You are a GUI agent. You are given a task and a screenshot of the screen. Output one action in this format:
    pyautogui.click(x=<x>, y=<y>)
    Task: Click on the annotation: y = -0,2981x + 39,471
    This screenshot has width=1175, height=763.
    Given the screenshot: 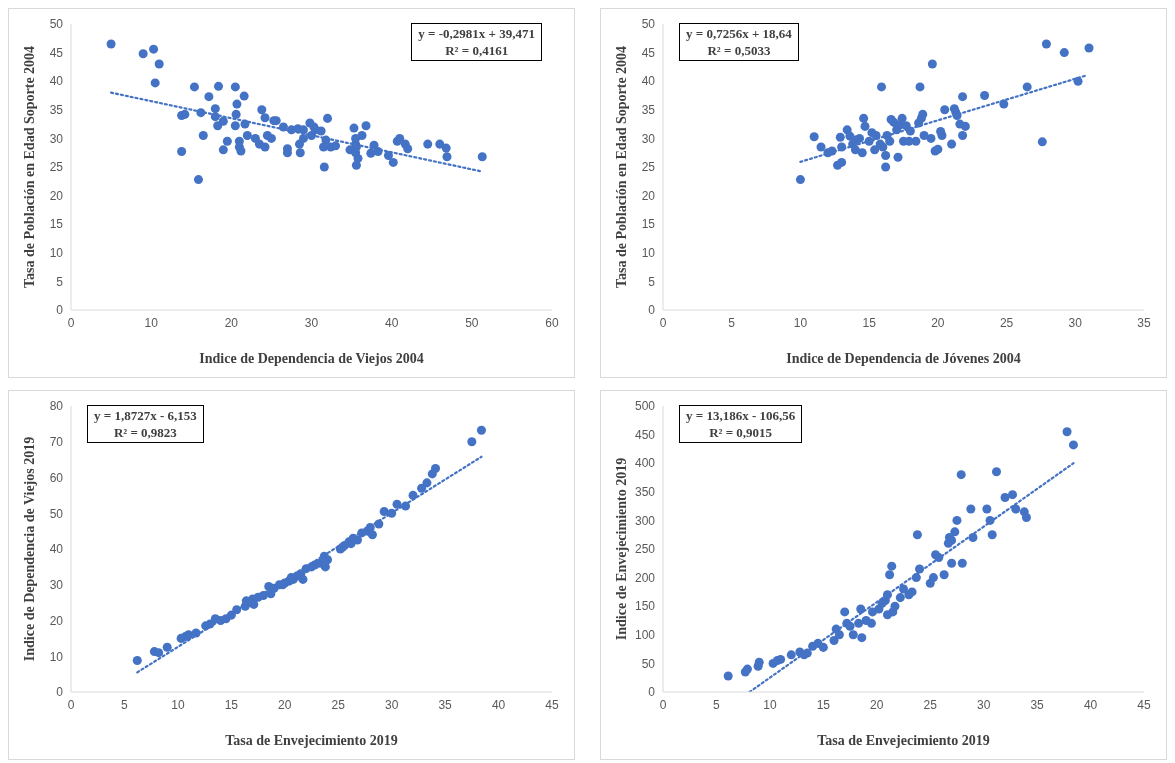 What is the action you would take?
    pyautogui.click(x=476, y=33)
    